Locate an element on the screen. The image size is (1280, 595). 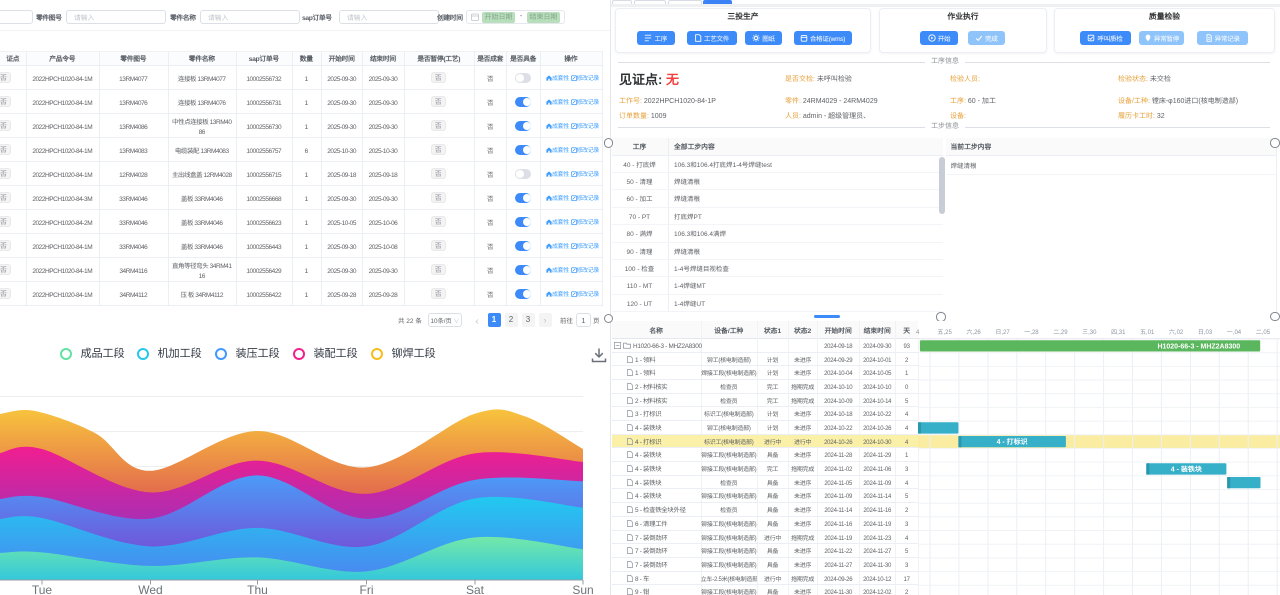
svg-text: H1020-66-3 - MHZ2A8300 is located at coordinates (1199, 346).